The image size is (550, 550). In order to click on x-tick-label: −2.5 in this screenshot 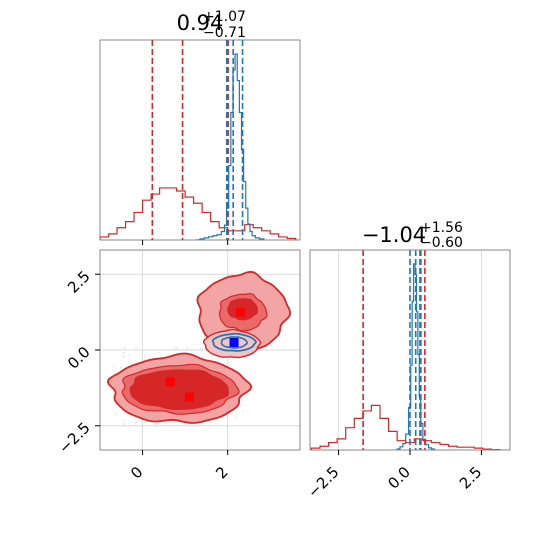, I will do `click(323, 482)`.